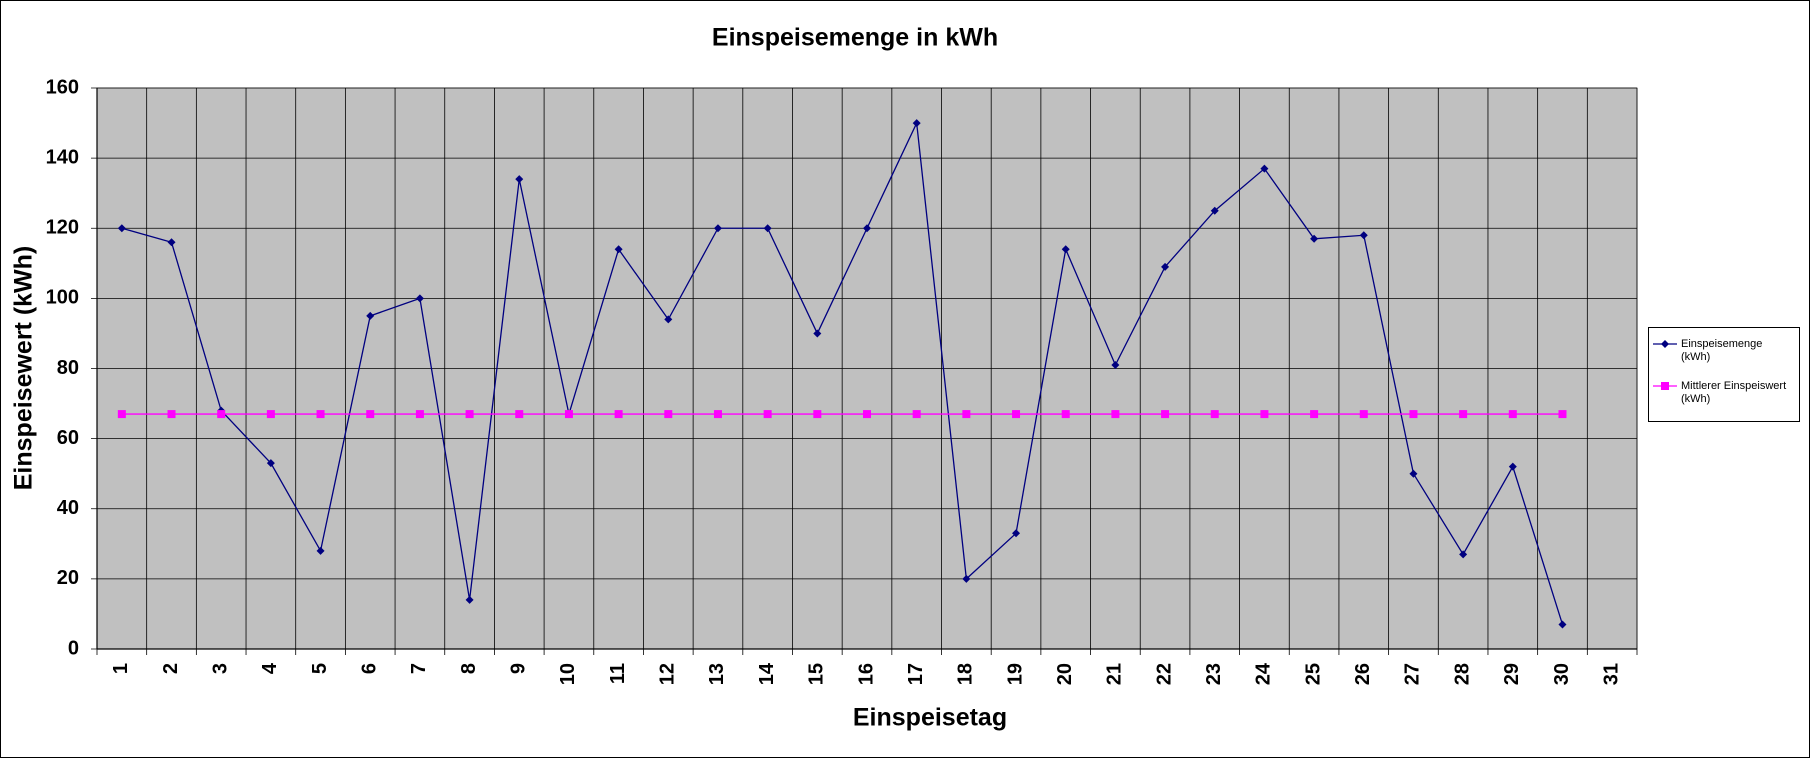 Image resolution: width=1810 pixels, height=758 pixels. I want to click on y-tick-label: 100, so click(62, 298).